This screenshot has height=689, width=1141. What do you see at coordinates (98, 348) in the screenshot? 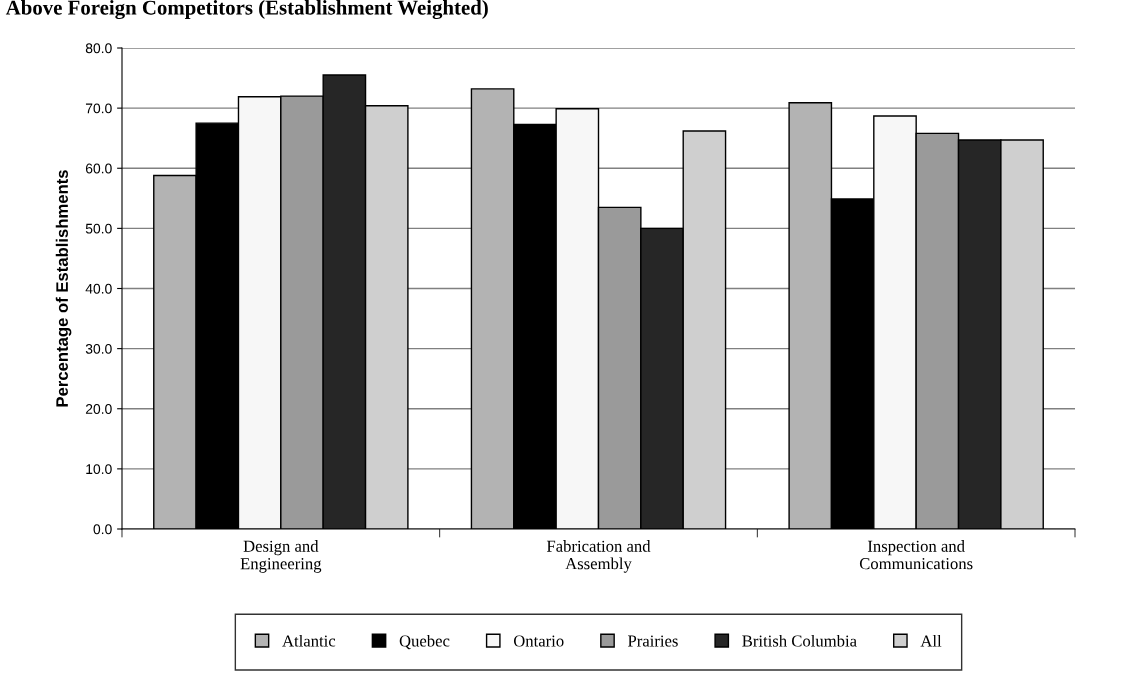
I see `y-tick-label: 30.0` at bounding box center [98, 348].